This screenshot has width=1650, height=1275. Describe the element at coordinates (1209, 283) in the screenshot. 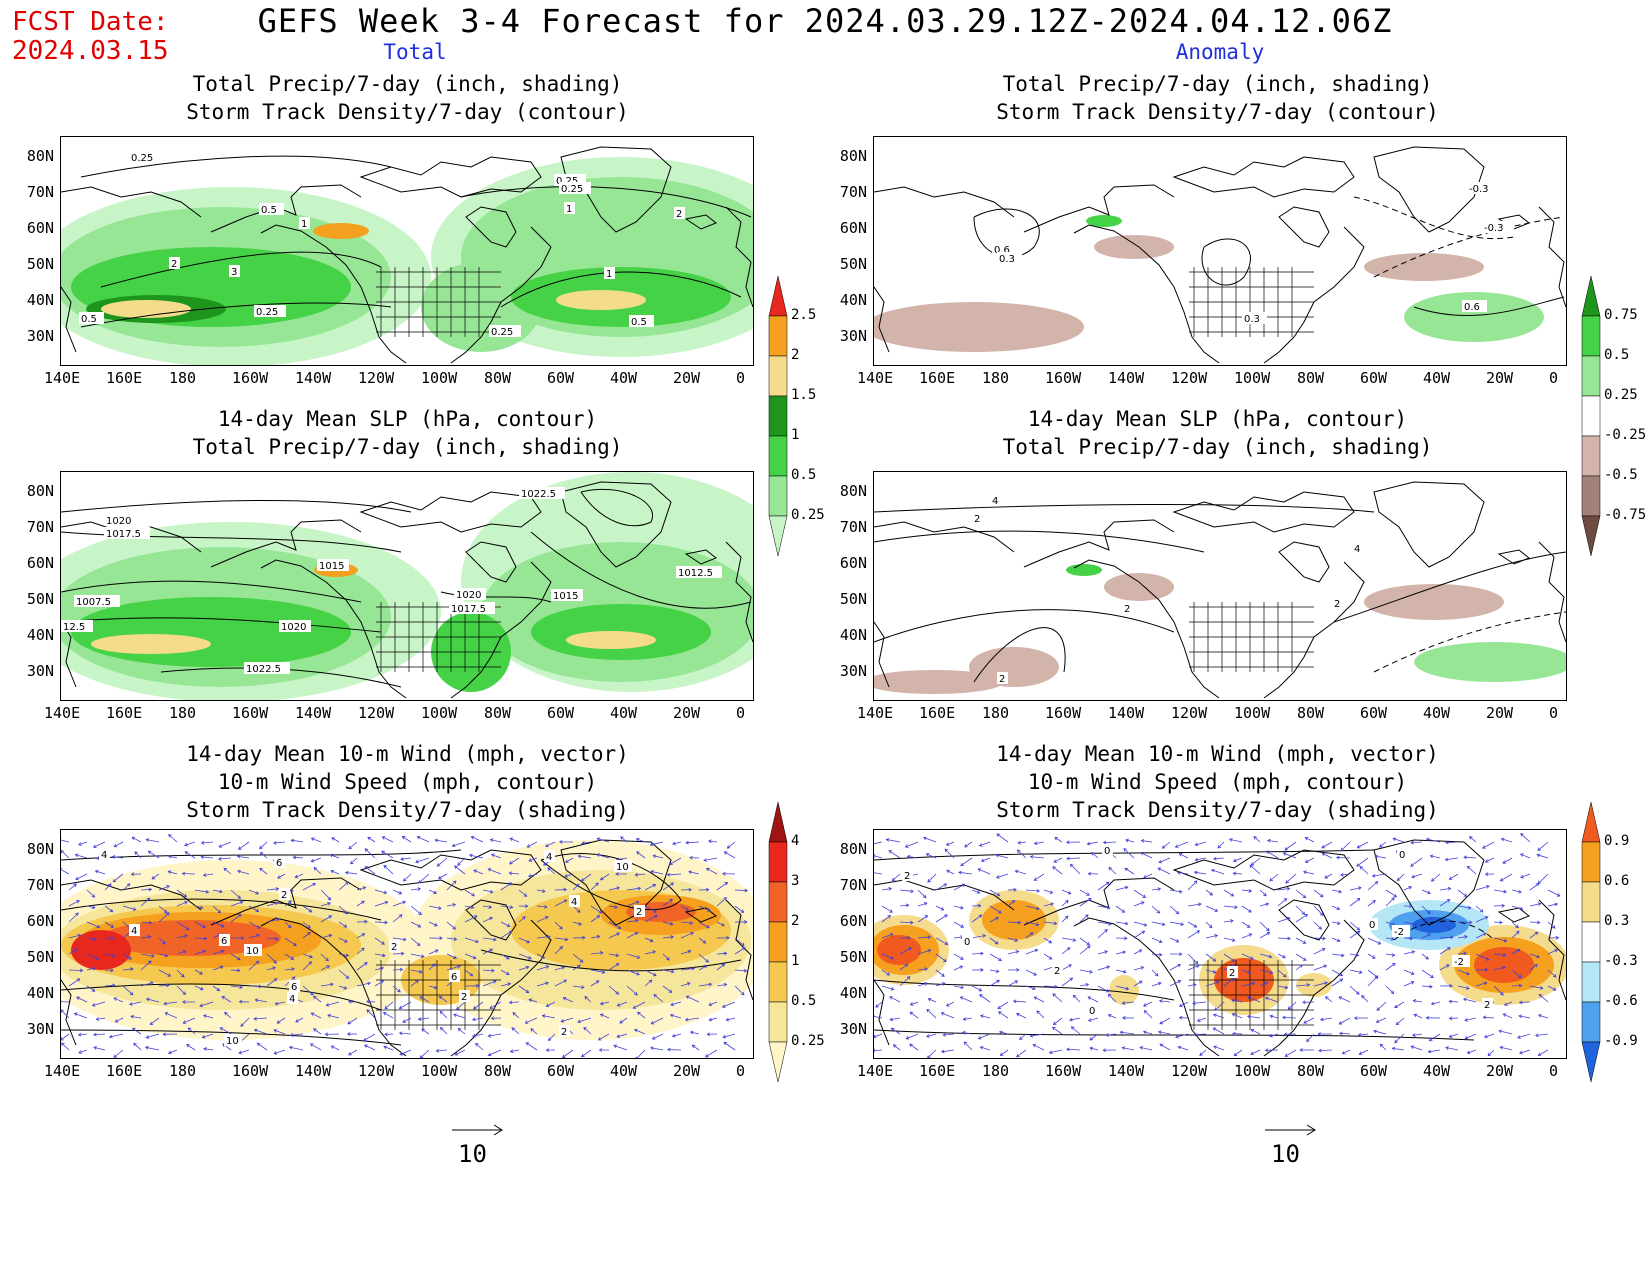

I see `precip-anomaly-shading` at that location.